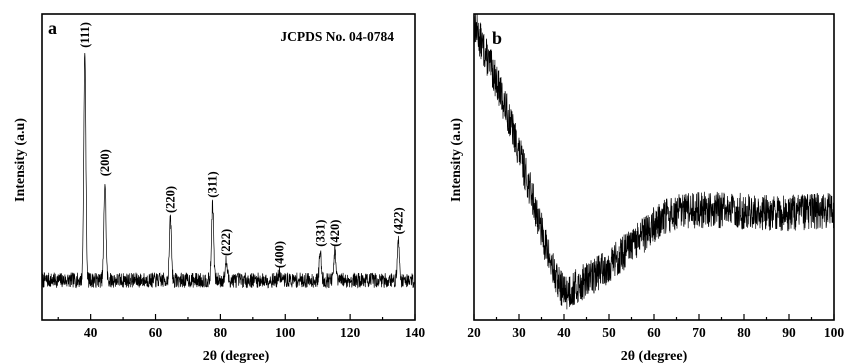  Describe the element at coordinates (699, 332) in the screenshot. I see `x-tick-label: 70` at that location.